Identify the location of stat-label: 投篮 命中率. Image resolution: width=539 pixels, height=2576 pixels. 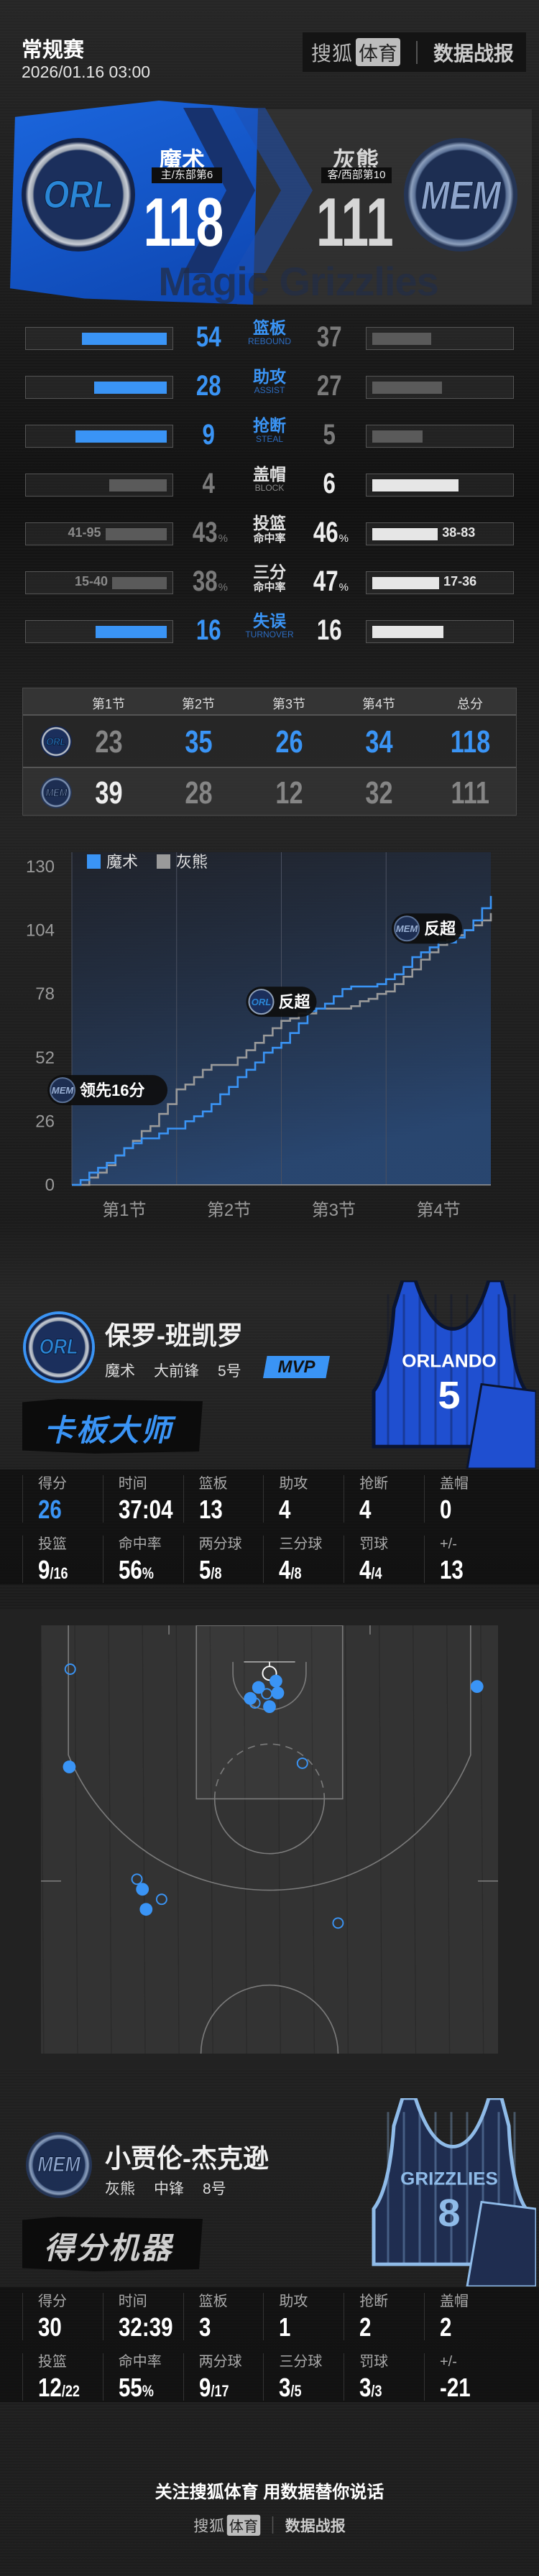
(269, 529).